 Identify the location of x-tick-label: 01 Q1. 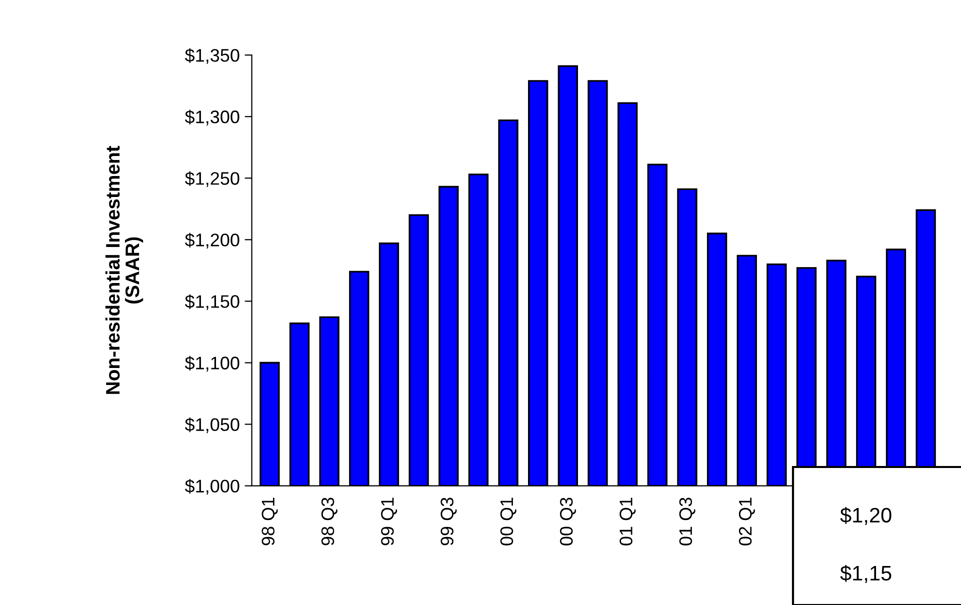
(628, 522).